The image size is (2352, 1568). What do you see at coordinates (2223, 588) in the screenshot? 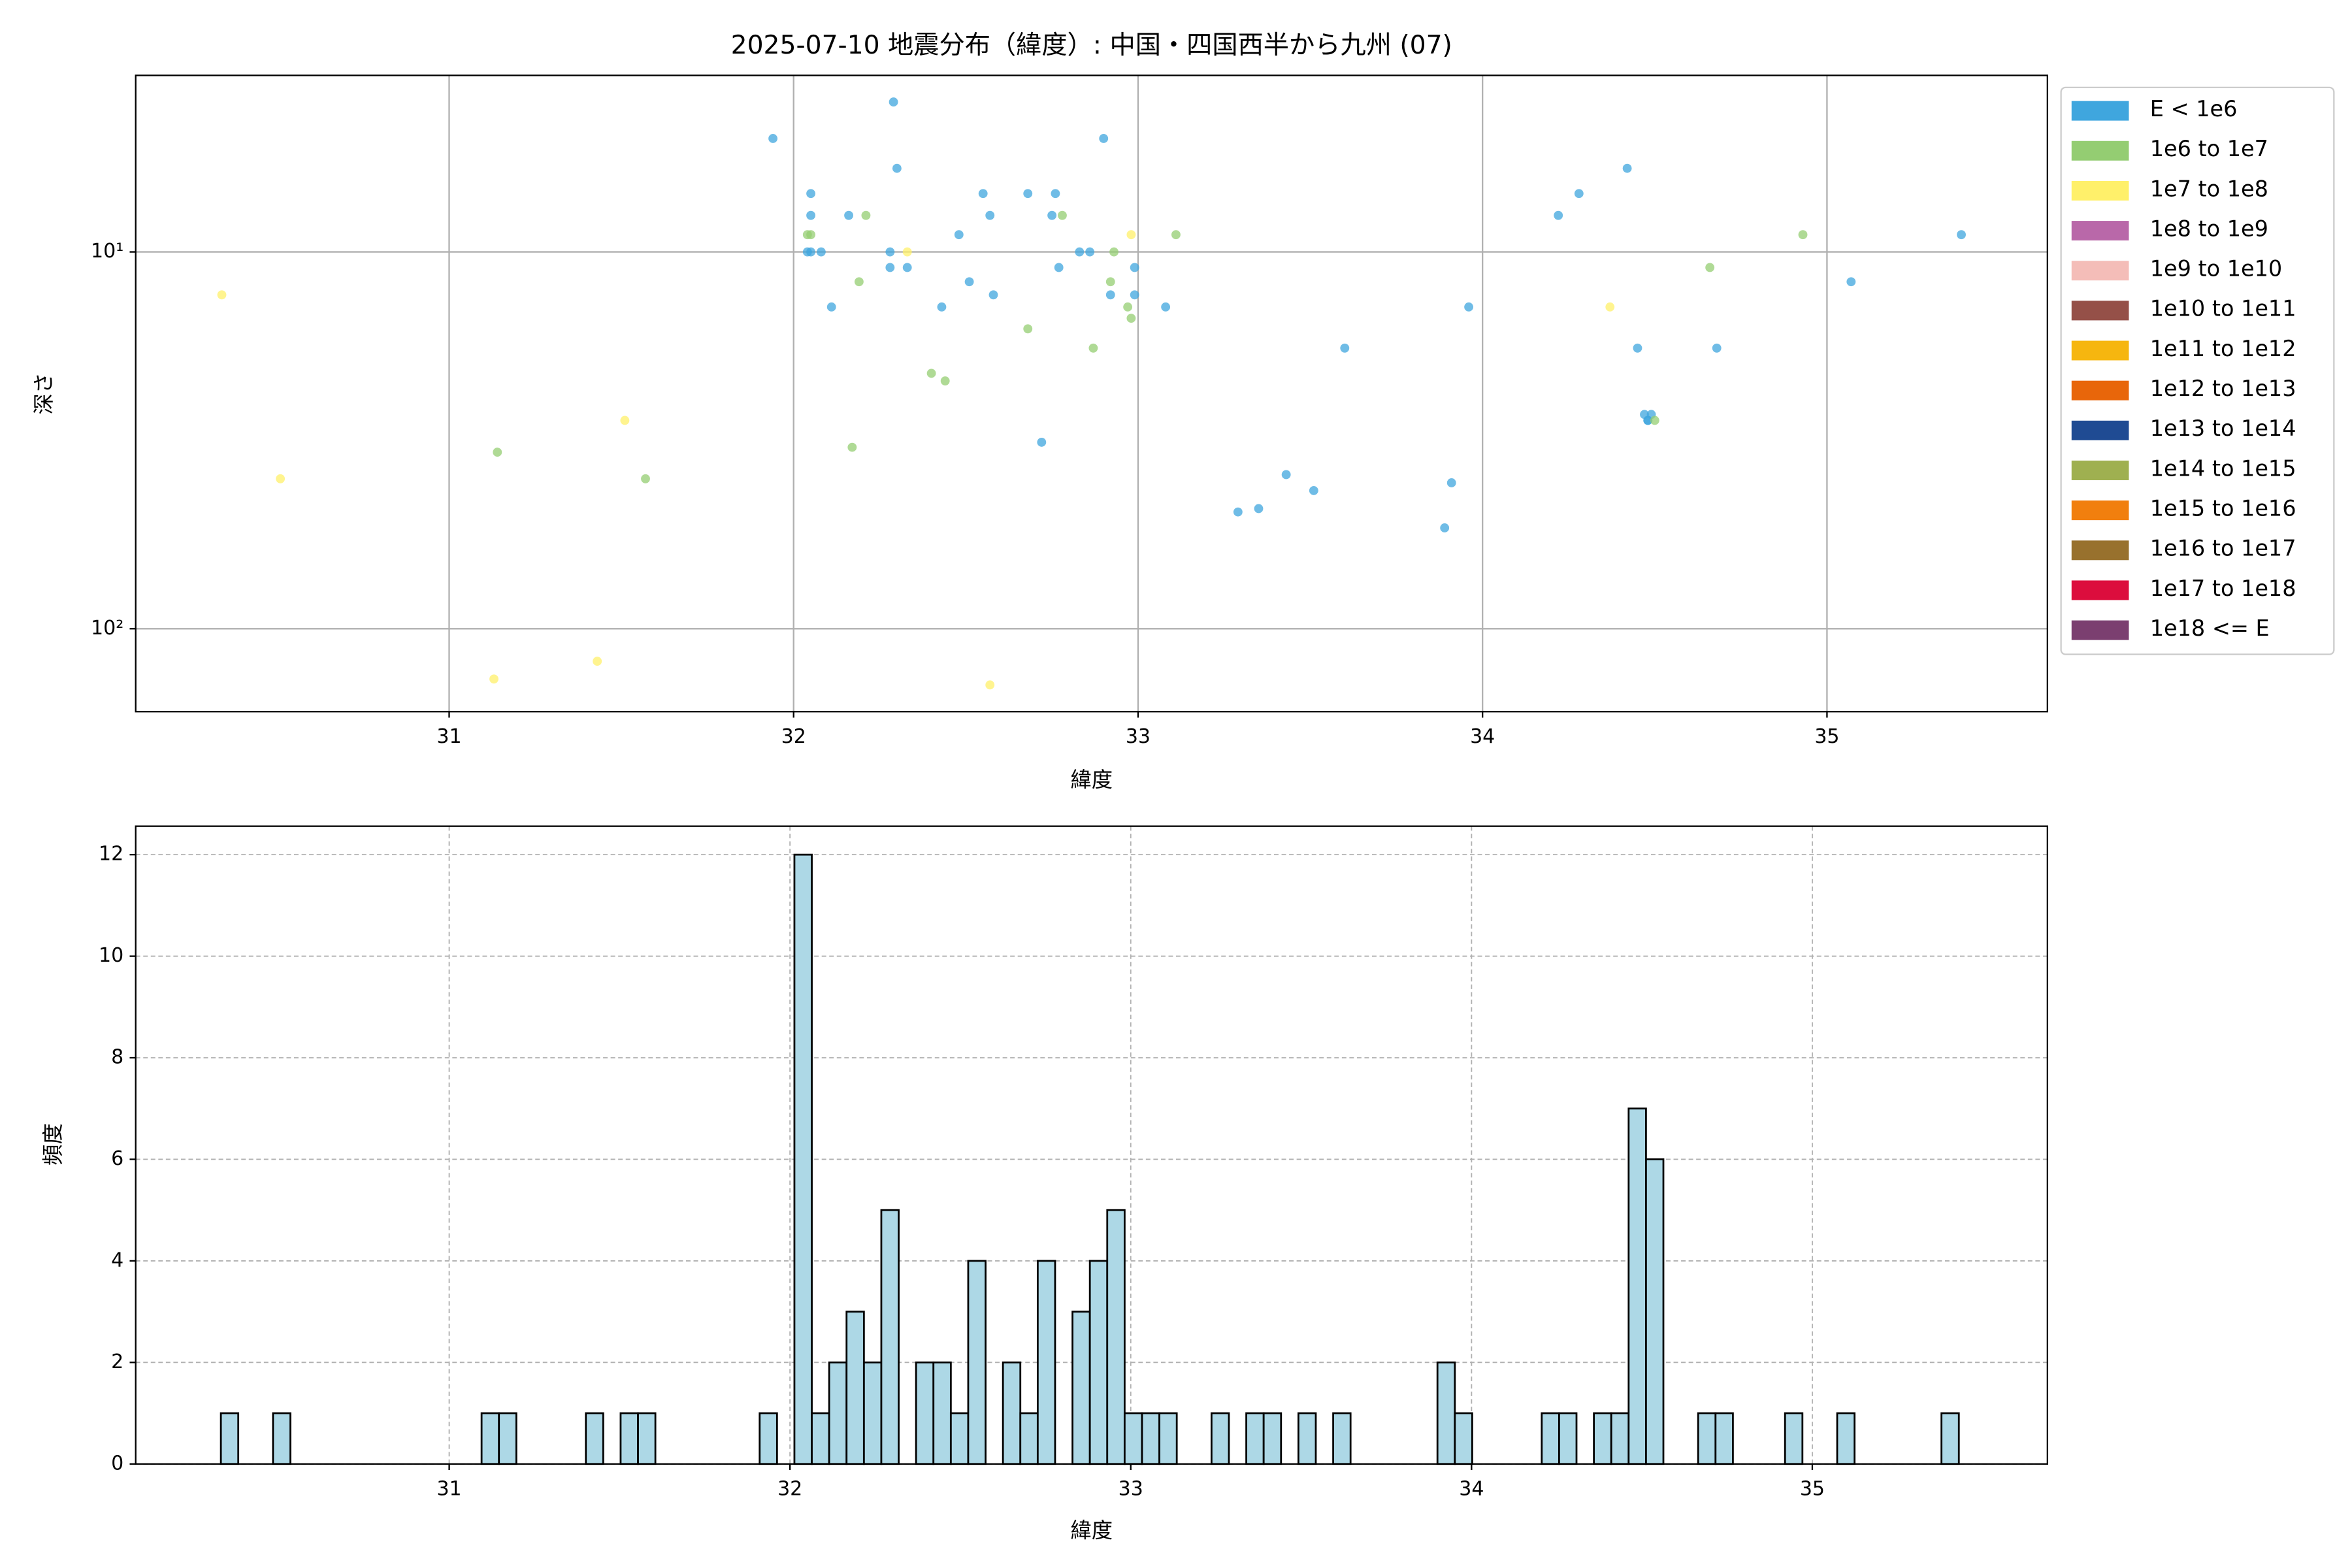
I see `legend-label: 1e17 to 1e18` at bounding box center [2223, 588].